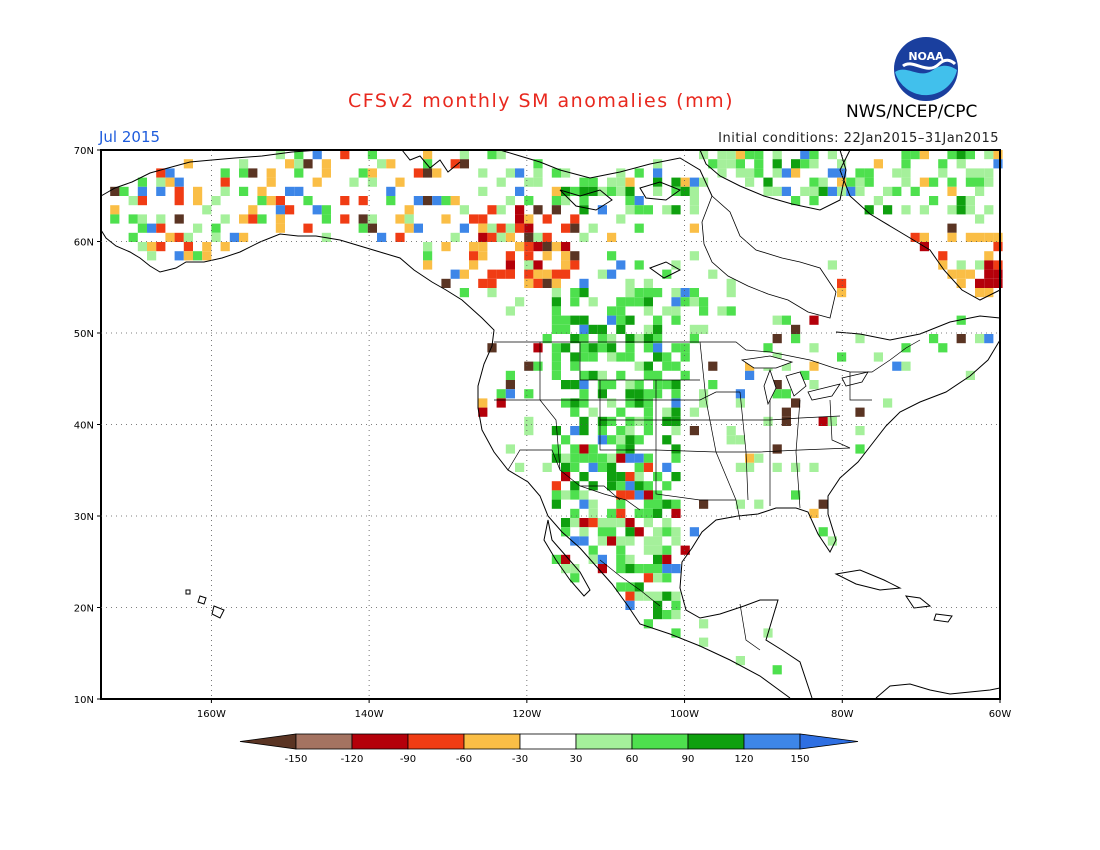 The width and height of the screenshot is (1100, 850). I want to click on legend-tick-label: 120, so click(743, 759).